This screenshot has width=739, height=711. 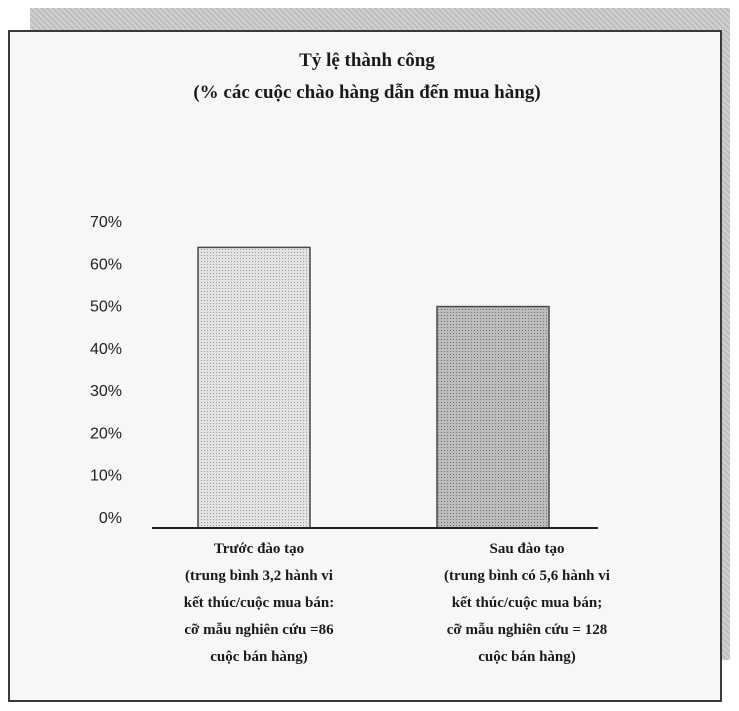 I want to click on category-label-line: kết thúc/cuộc mua bán:, so click(x=259, y=603).